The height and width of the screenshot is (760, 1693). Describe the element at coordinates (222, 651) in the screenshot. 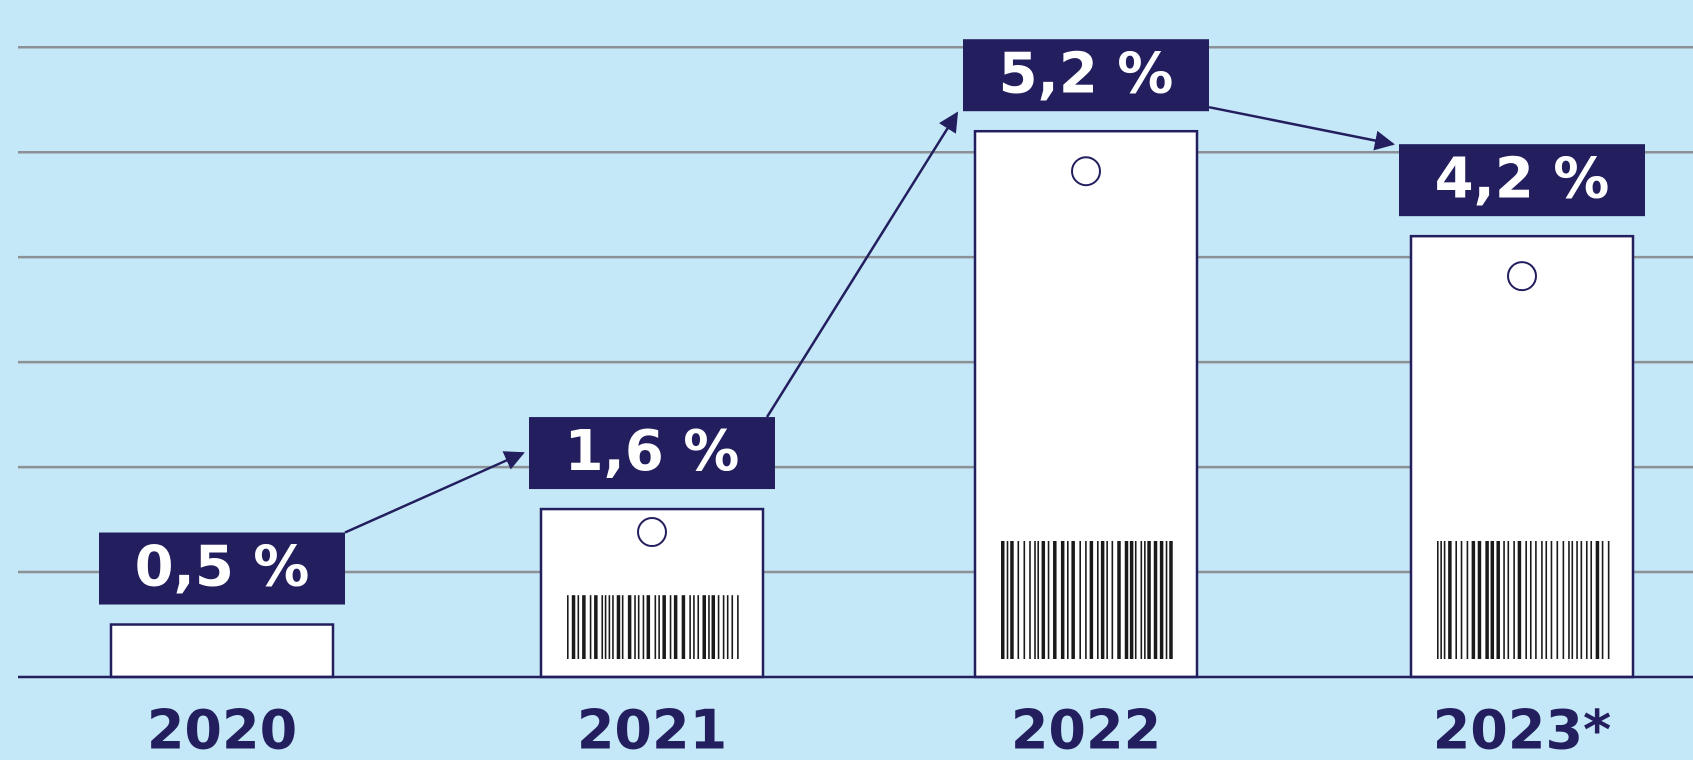

I see `bar` at that location.